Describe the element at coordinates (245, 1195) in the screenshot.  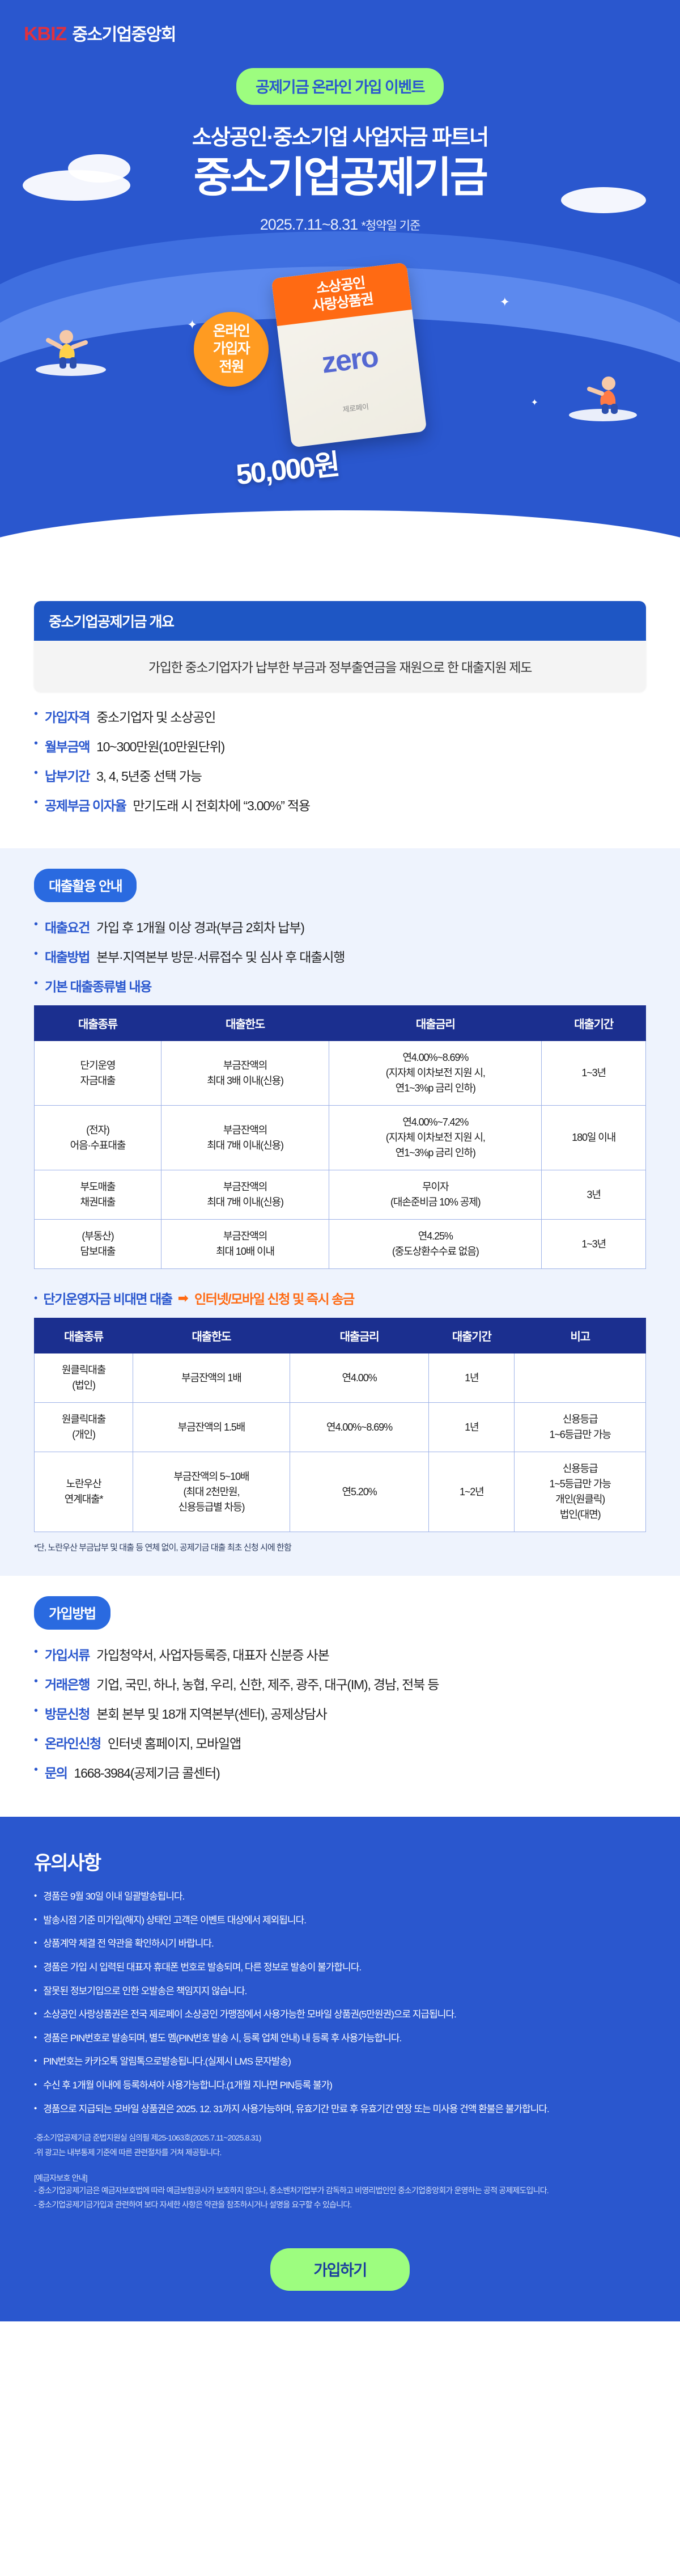
I see `table-cell: 부금잔액의 최대 7배 이내(신용)` at that location.